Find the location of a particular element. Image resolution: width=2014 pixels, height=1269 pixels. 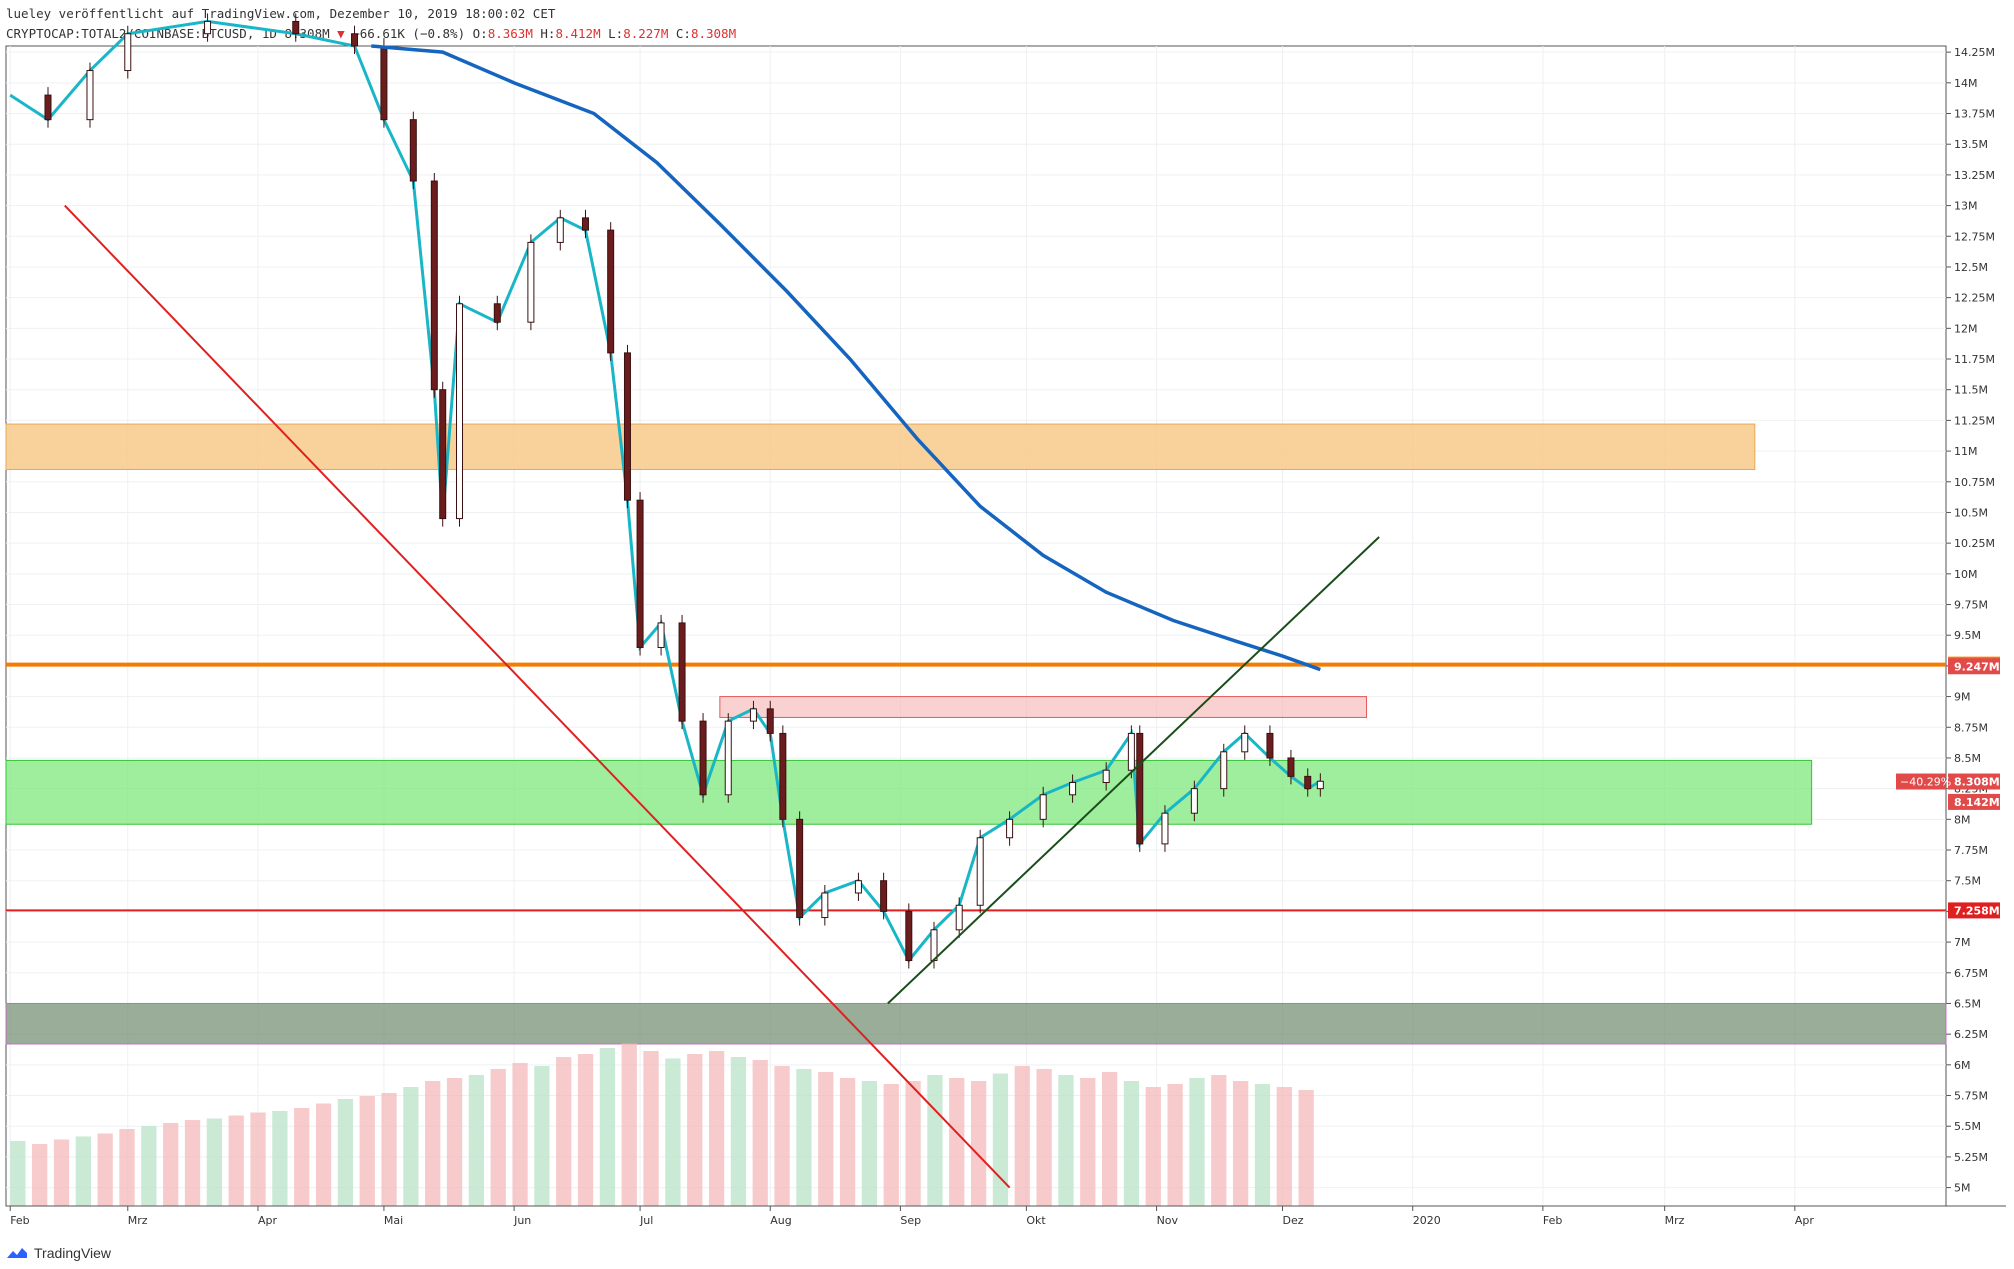

y-tick-label: 12M is located at coordinates (1966, 328).